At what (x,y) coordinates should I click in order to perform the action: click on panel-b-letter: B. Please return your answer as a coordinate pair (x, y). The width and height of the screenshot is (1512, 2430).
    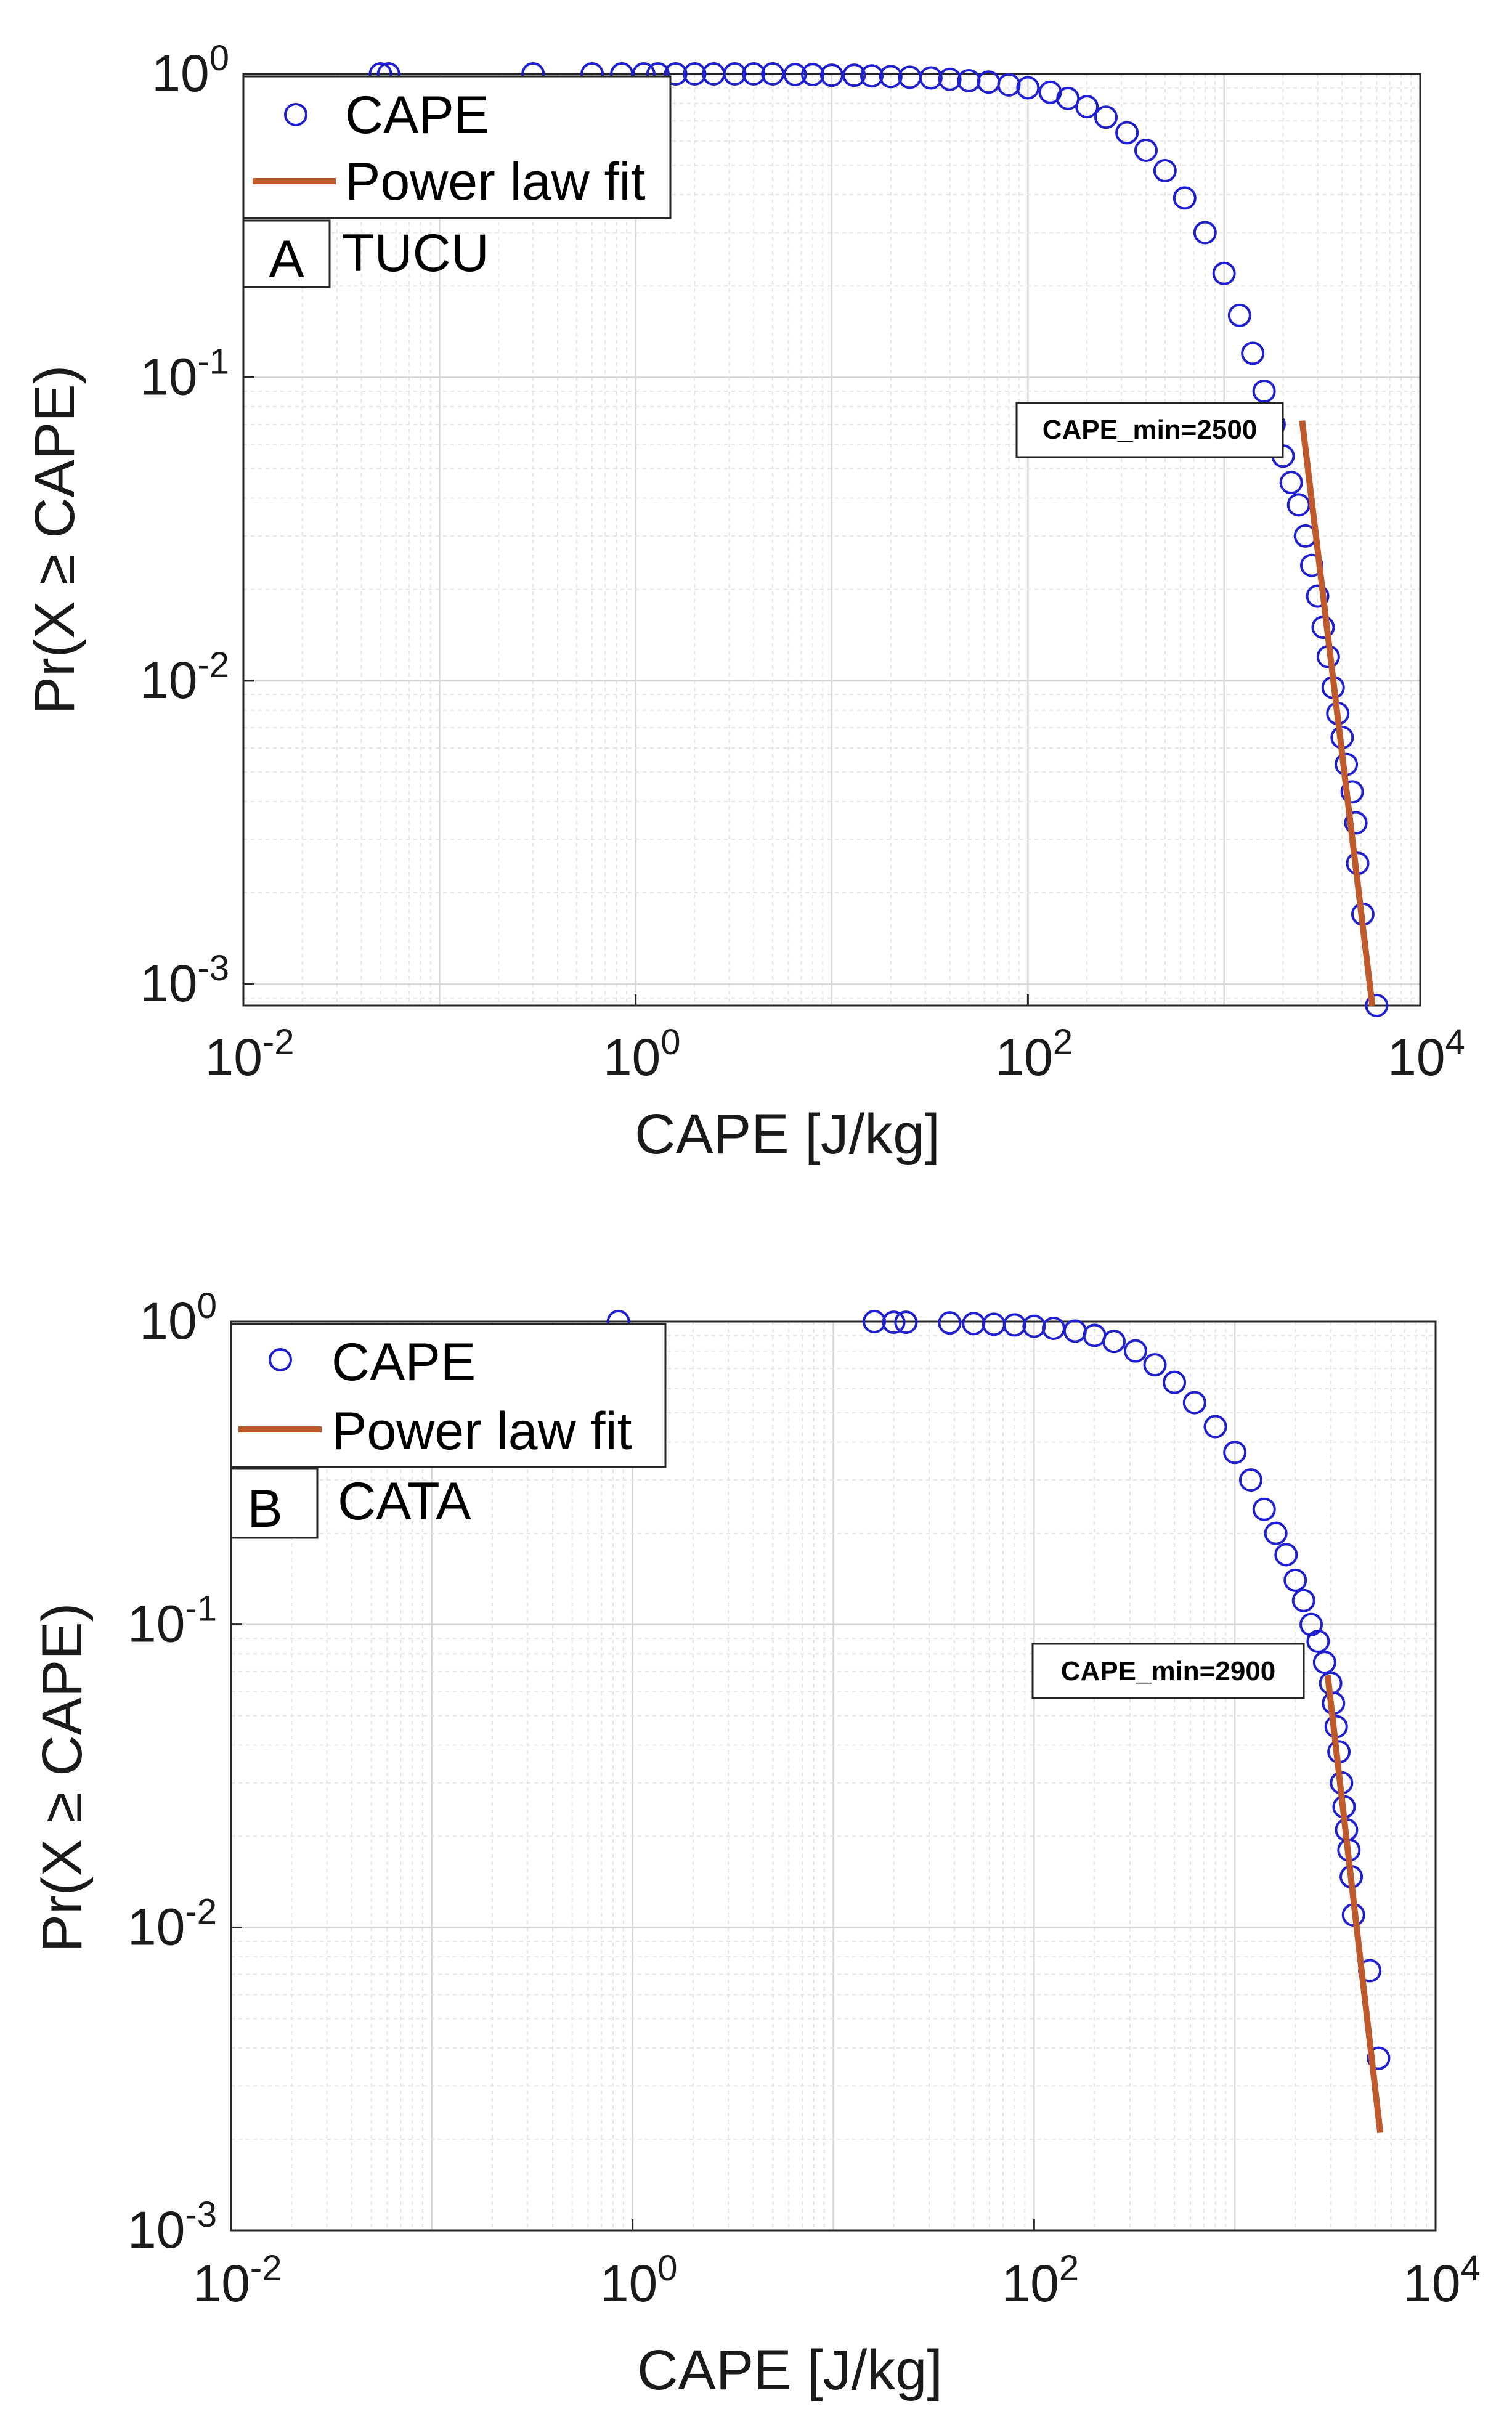
    Looking at the image, I should click on (264, 1508).